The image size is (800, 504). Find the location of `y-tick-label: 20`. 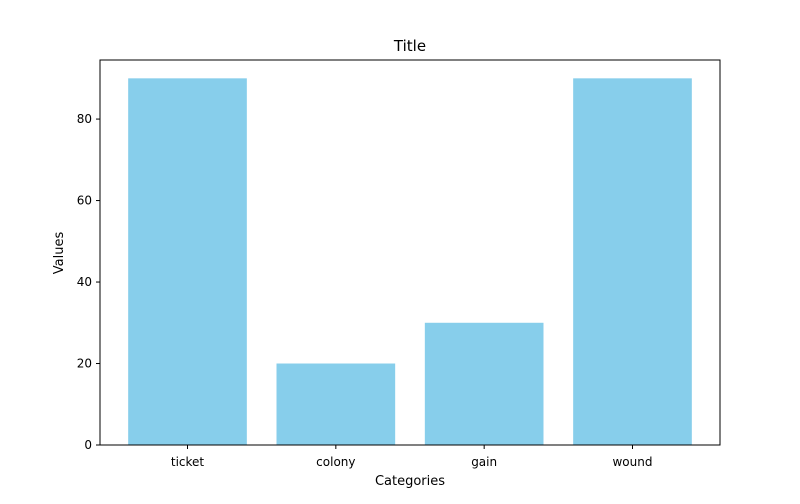

y-tick-label: 20 is located at coordinates (84, 364).